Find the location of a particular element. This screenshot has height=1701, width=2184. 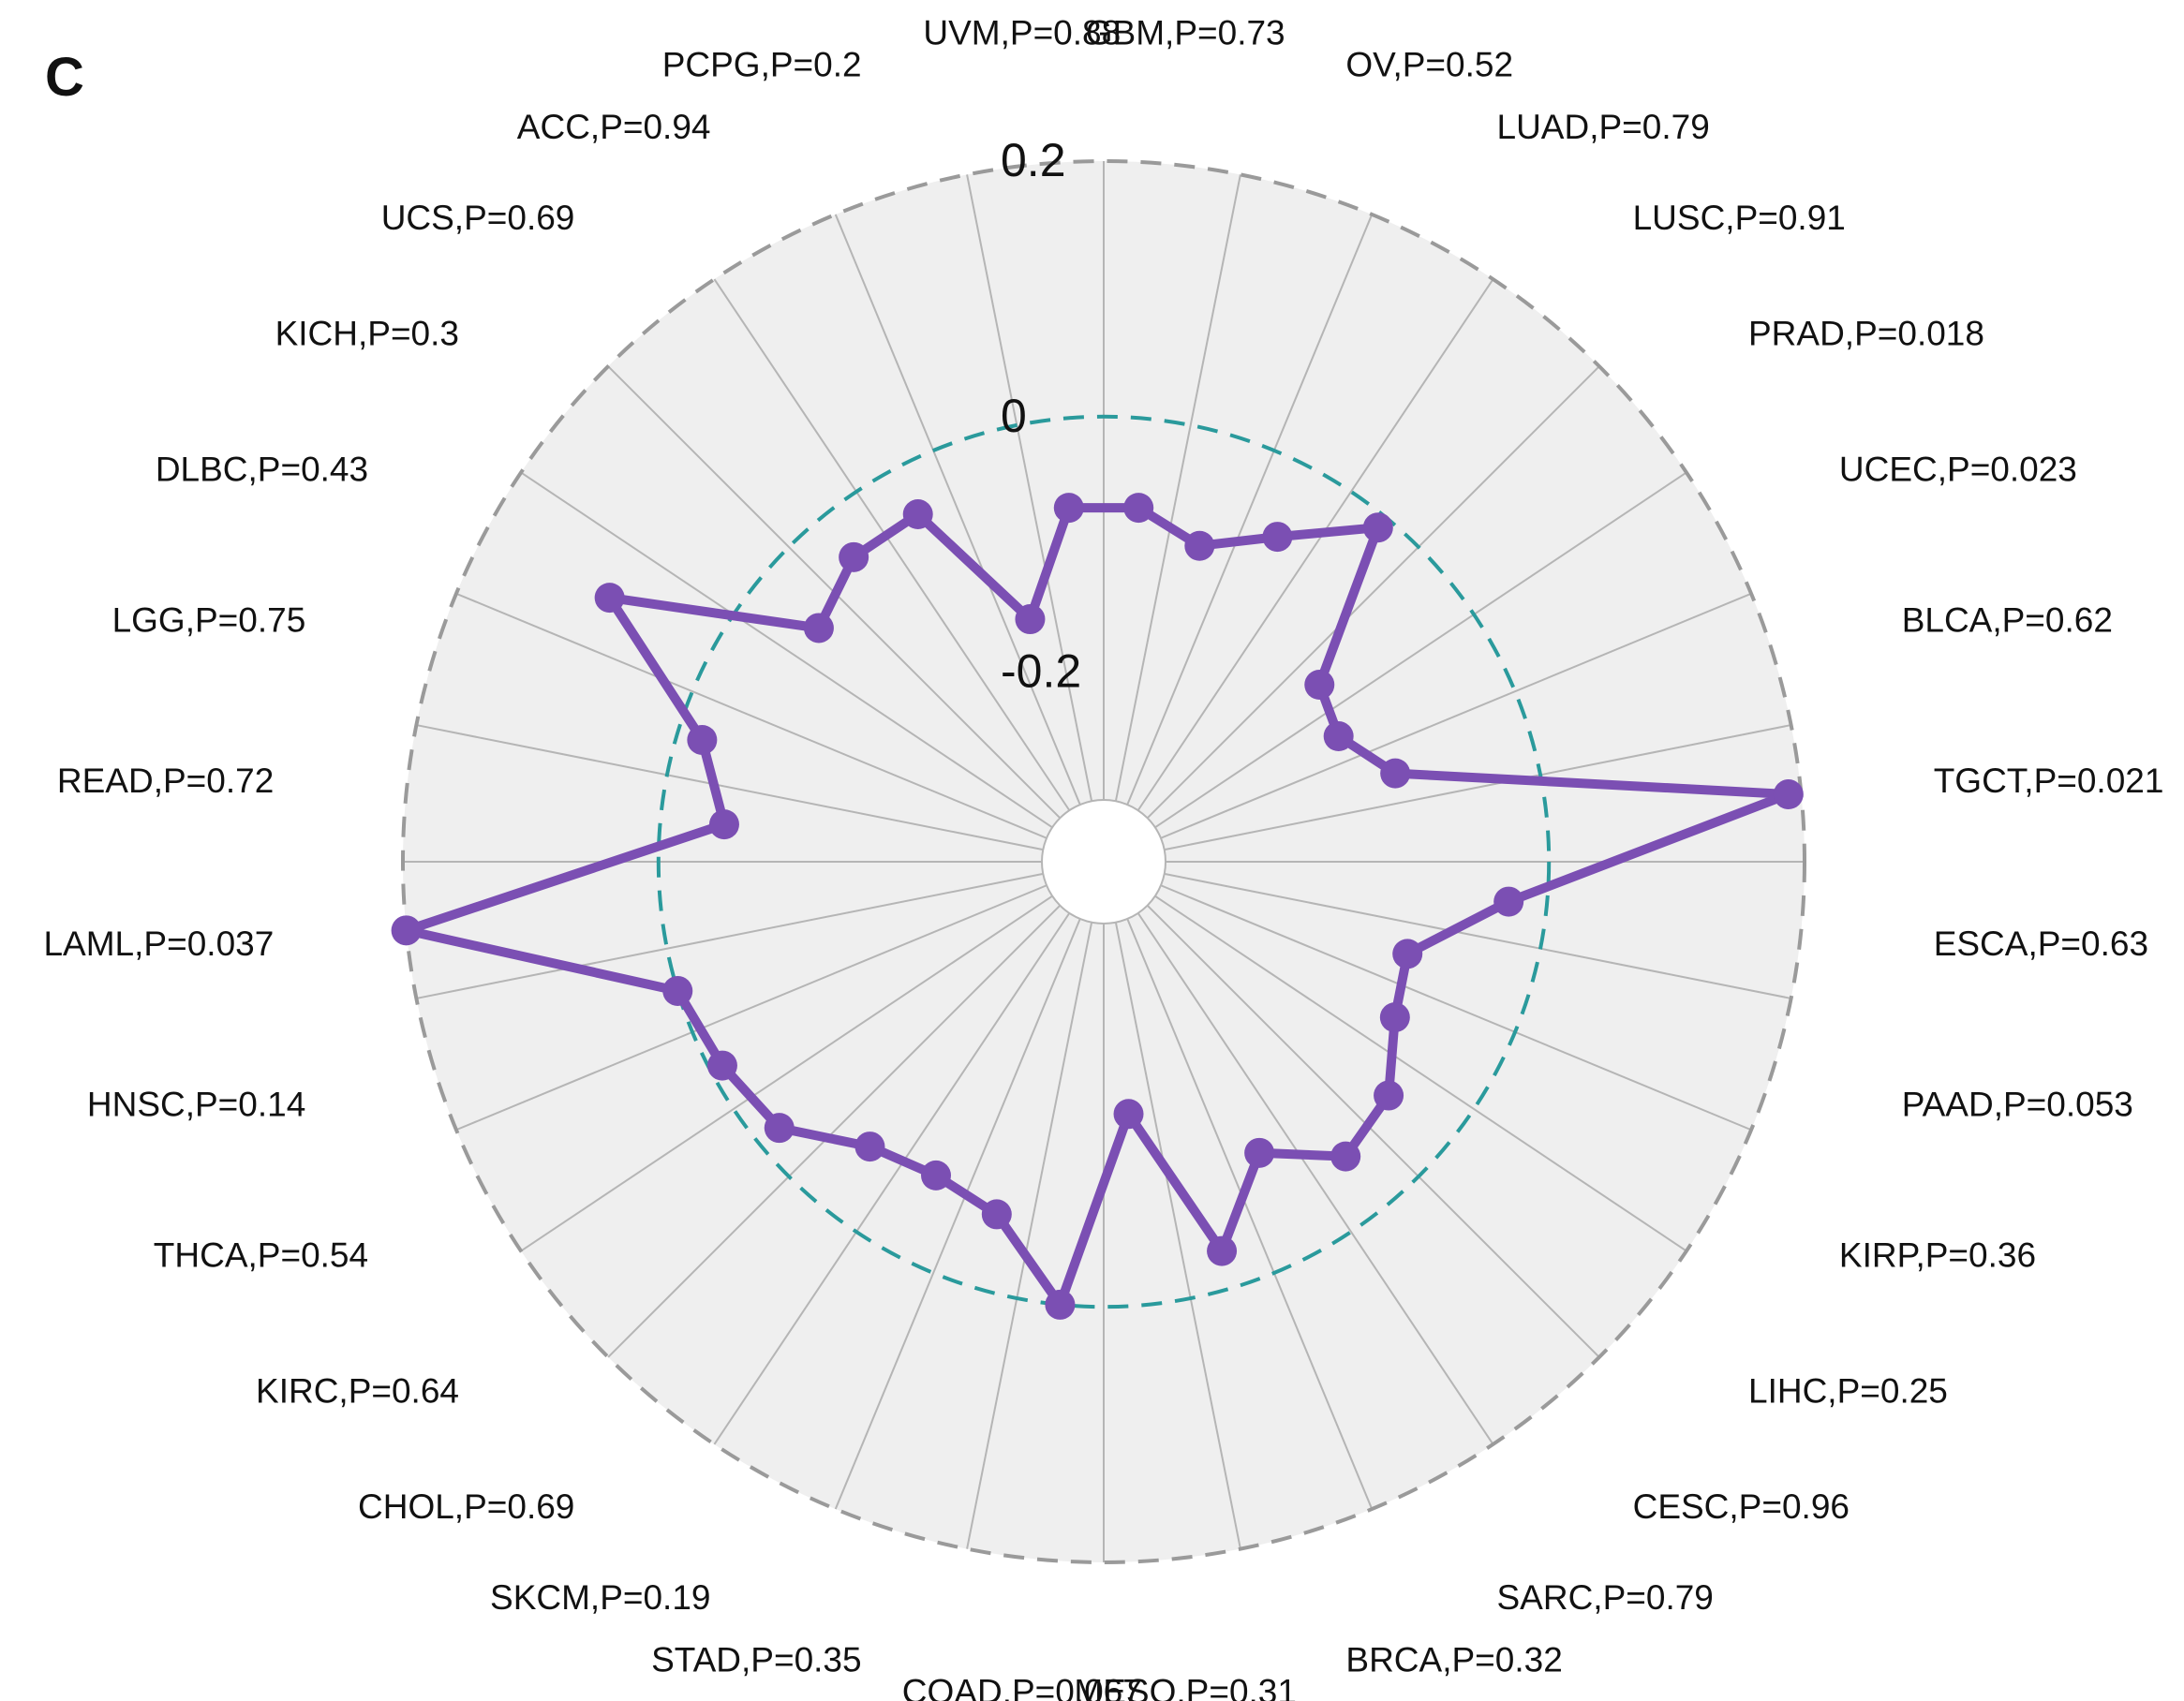

category-label: UCEC,P=0.023 is located at coordinates (1958, 470).